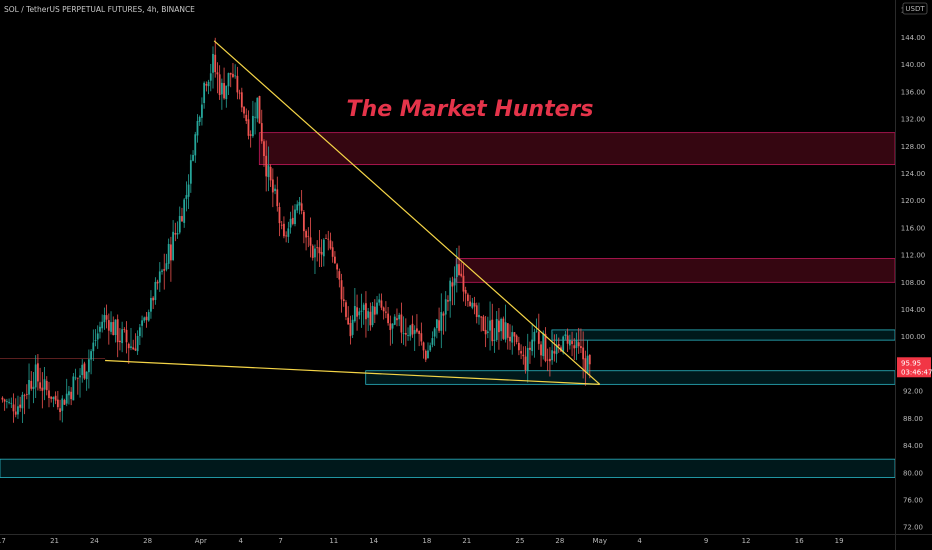 The width and height of the screenshot is (932, 550). What do you see at coordinates (913, 528) in the screenshot?
I see `price-tick-label: 72.00` at bounding box center [913, 528].